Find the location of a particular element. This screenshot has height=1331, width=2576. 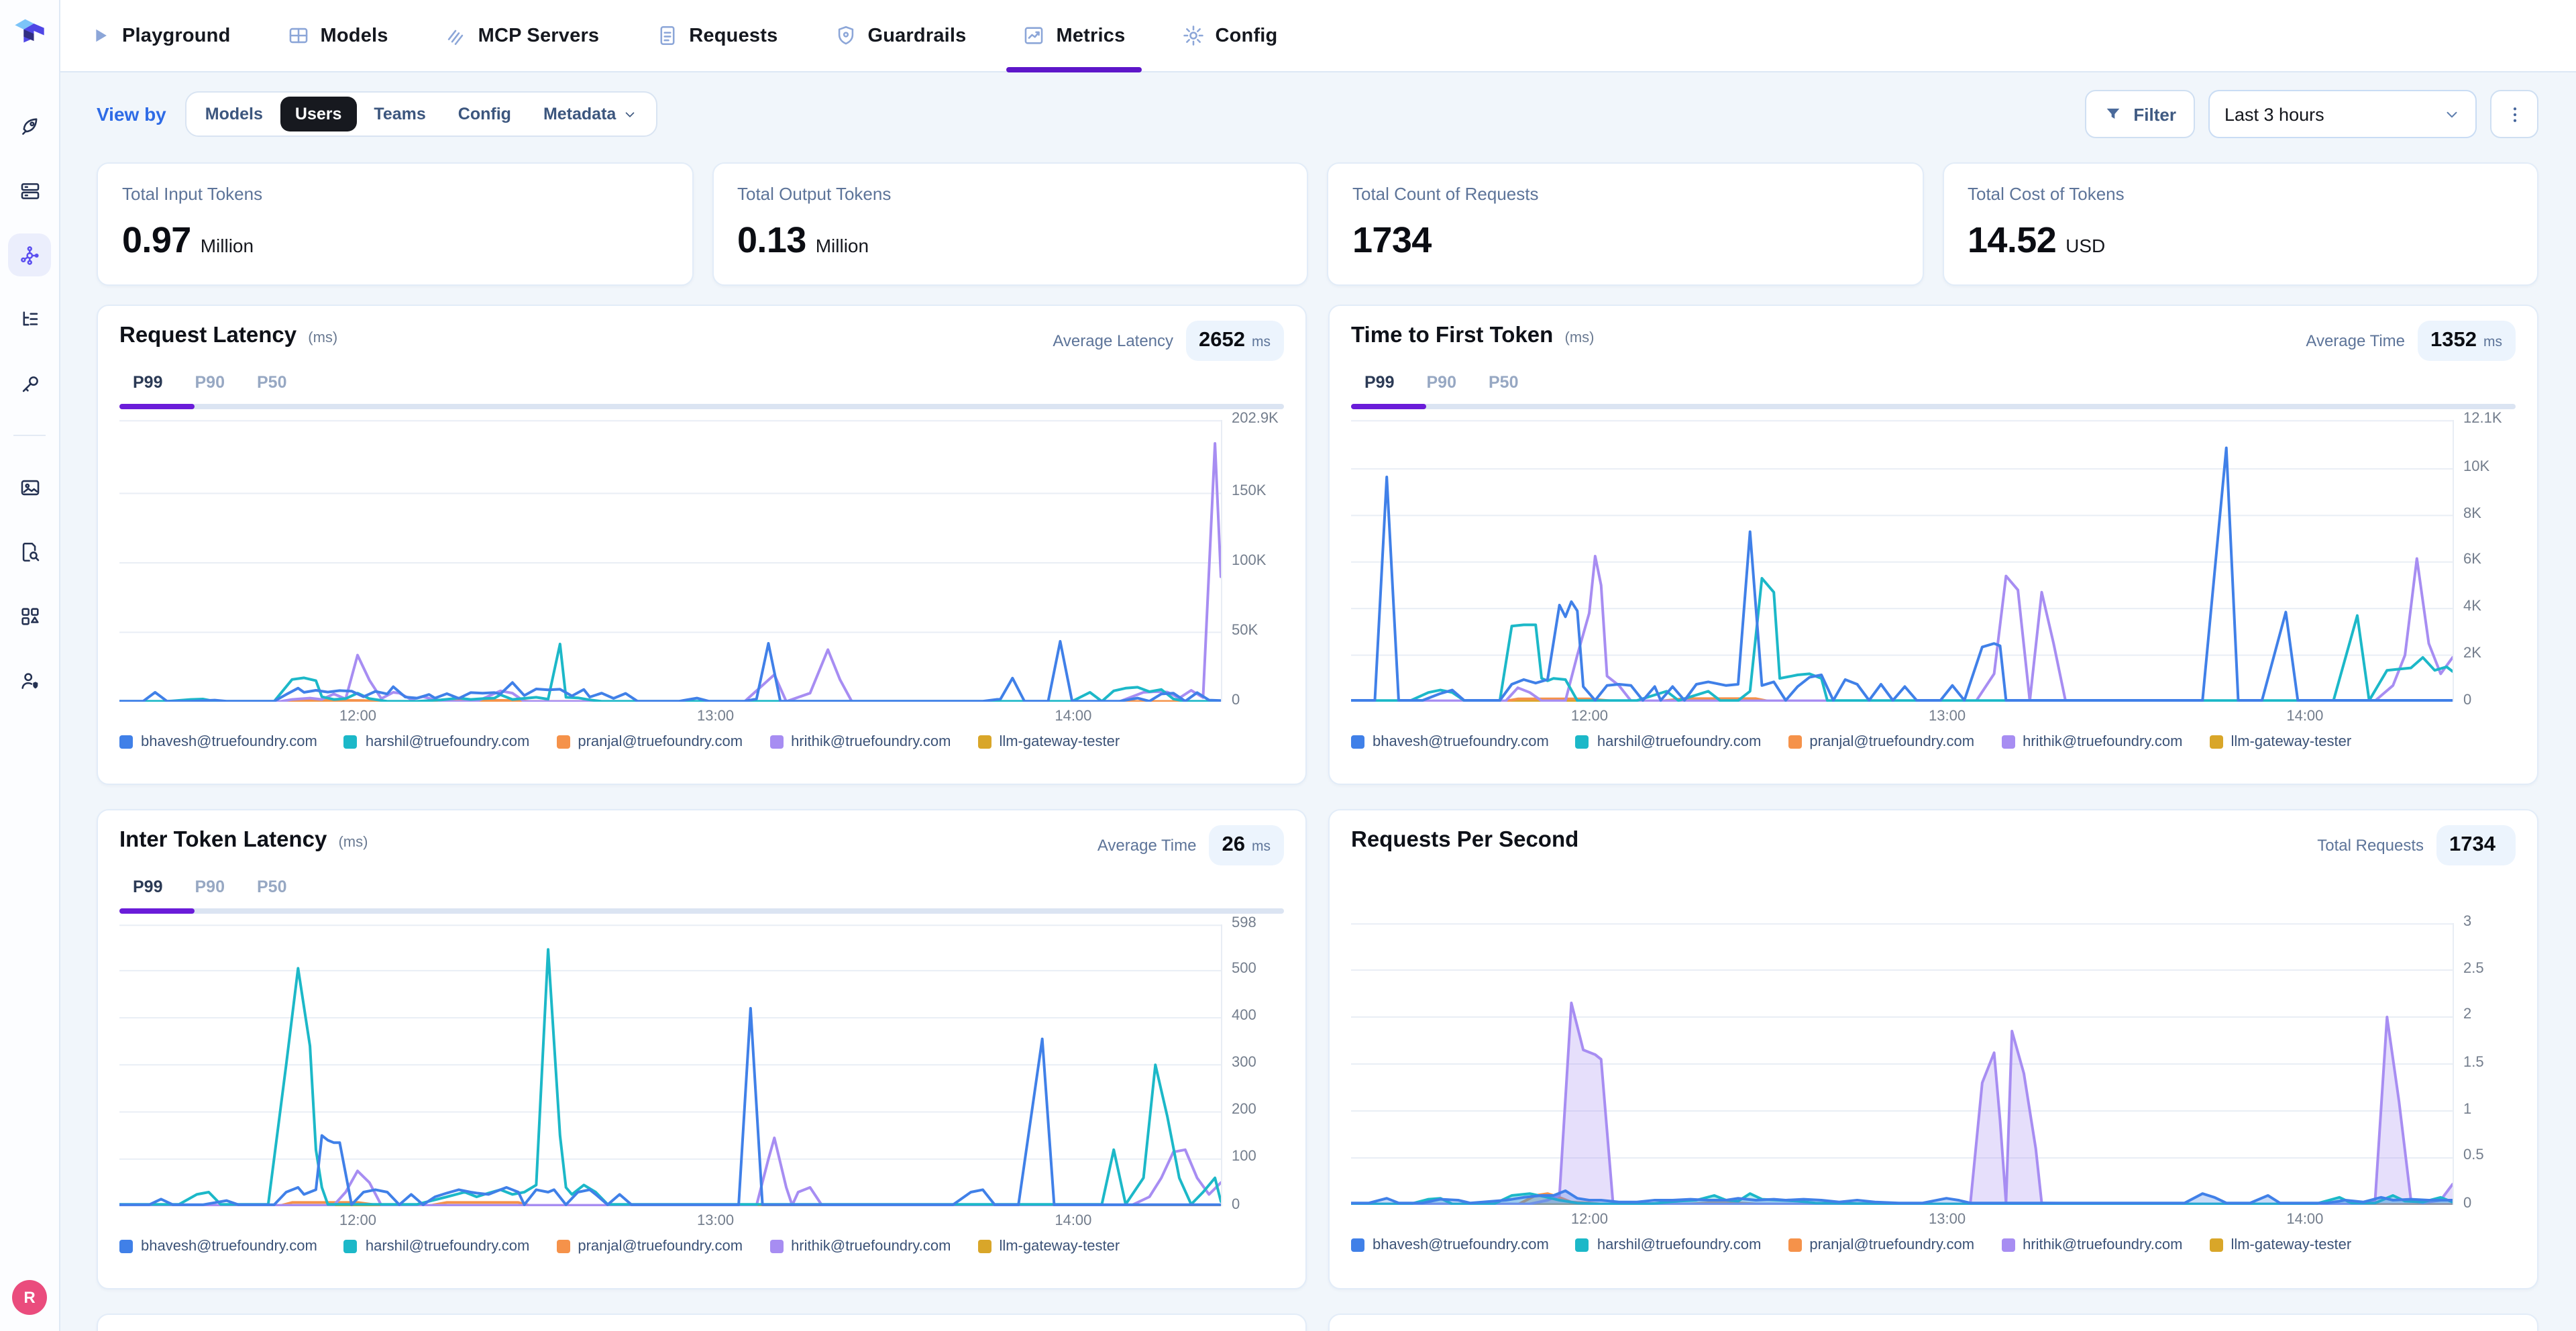

y-tick-label: 50K is located at coordinates (1245, 630).